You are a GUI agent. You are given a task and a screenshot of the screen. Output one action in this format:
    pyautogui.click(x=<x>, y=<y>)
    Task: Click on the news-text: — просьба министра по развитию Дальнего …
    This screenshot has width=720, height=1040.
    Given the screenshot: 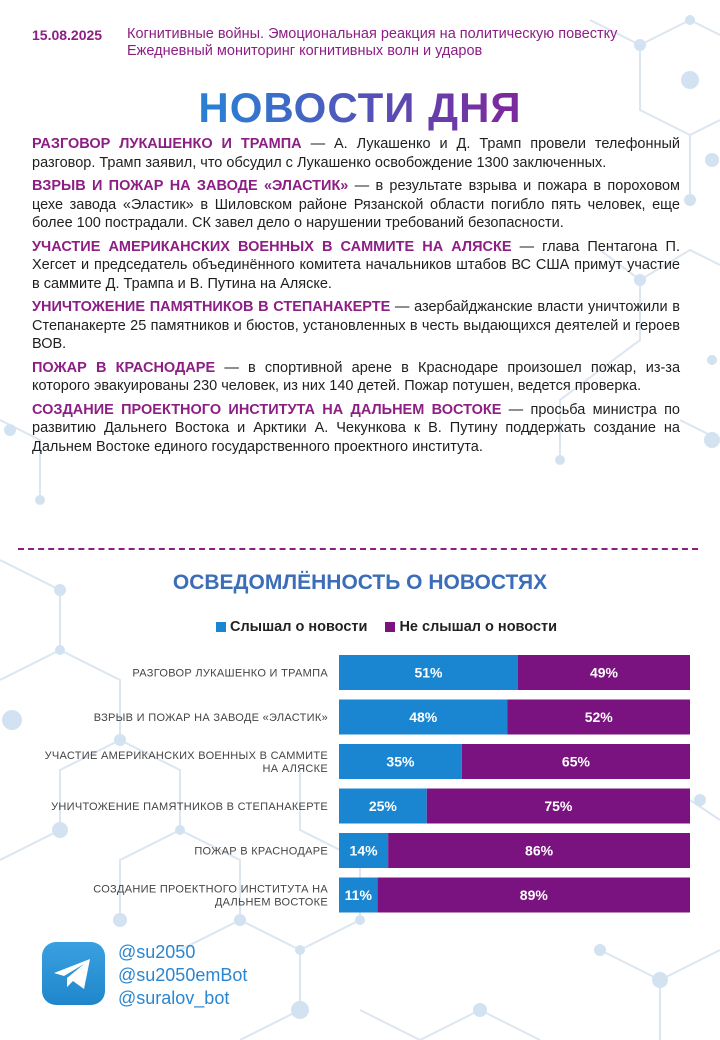 What is the action you would take?
    pyautogui.click(x=356, y=428)
    